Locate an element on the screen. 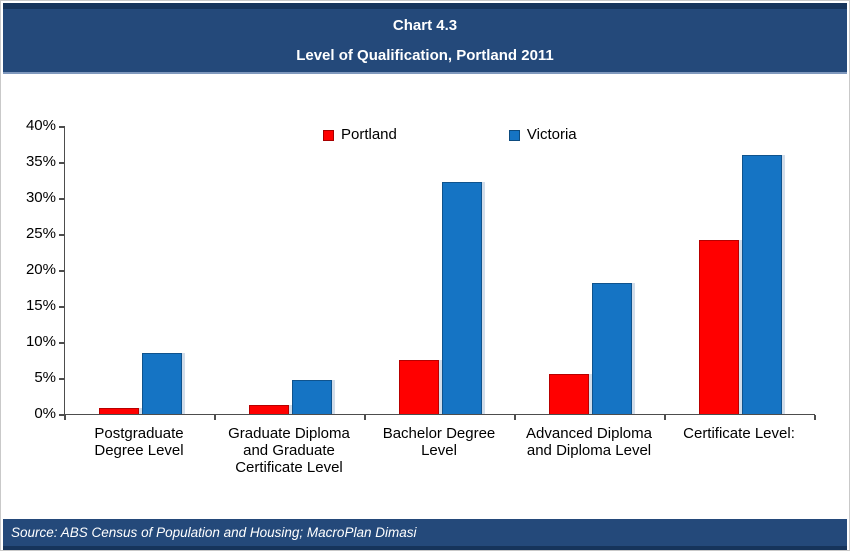 Image resolution: width=850 pixels, height=551 pixels. x-category-label: Postgraduate Degree Level is located at coordinates (139, 442).